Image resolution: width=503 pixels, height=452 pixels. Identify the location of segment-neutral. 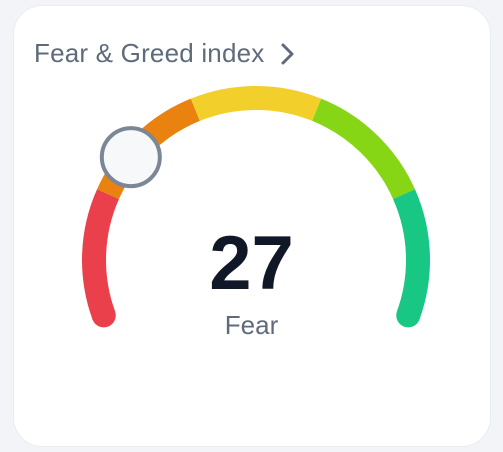
(256, 104).